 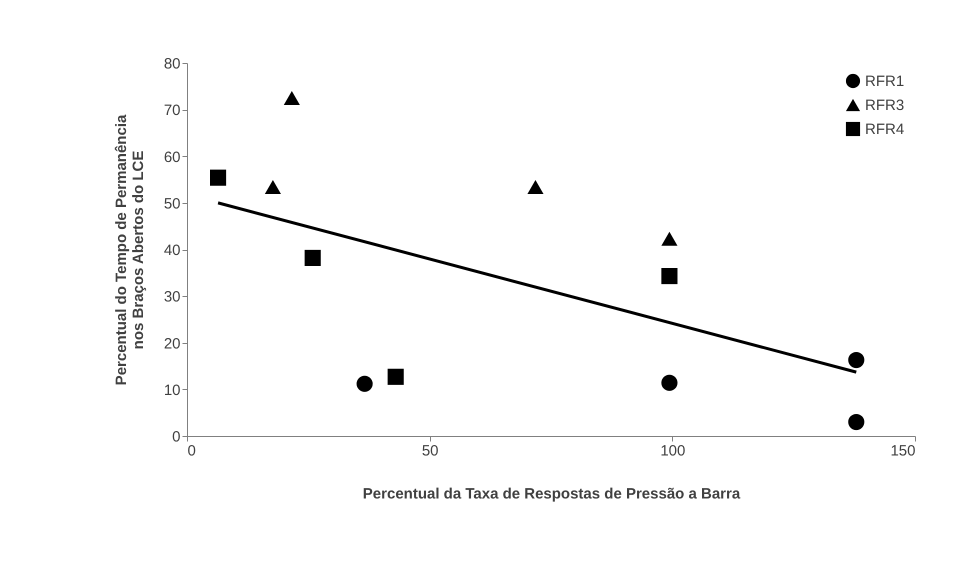 What do you see at coordinates (172, 390) in the screenshot?
I see `y-tick-label: 10` at bounding box center [172, 390].